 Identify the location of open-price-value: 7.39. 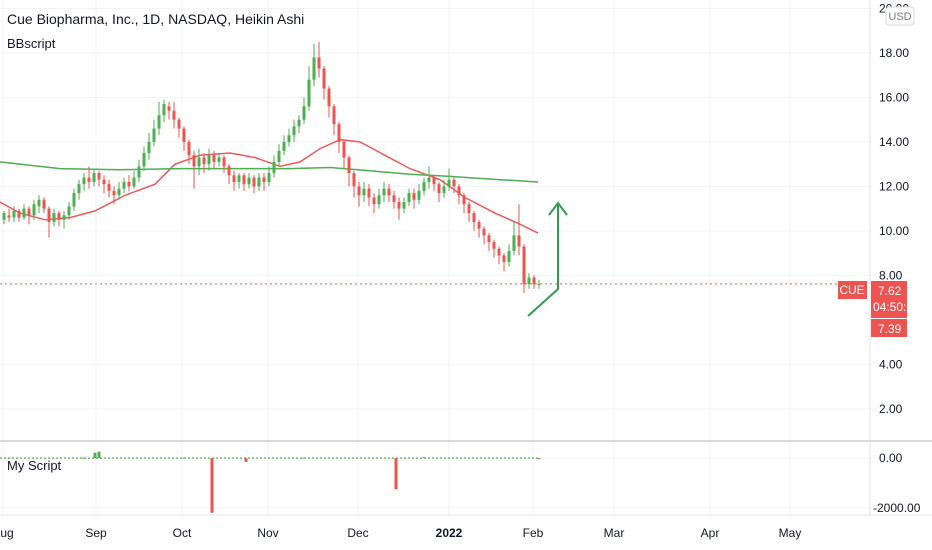
(890, 329).